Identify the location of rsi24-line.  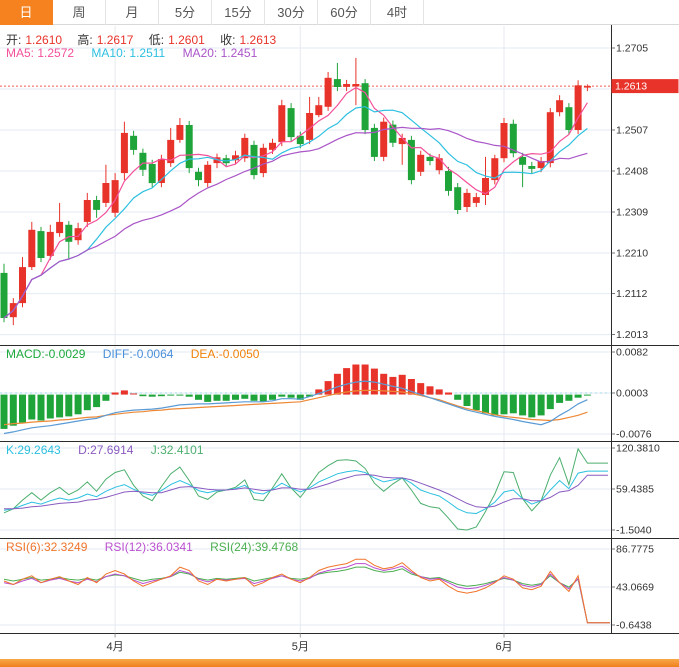
(306, 595).